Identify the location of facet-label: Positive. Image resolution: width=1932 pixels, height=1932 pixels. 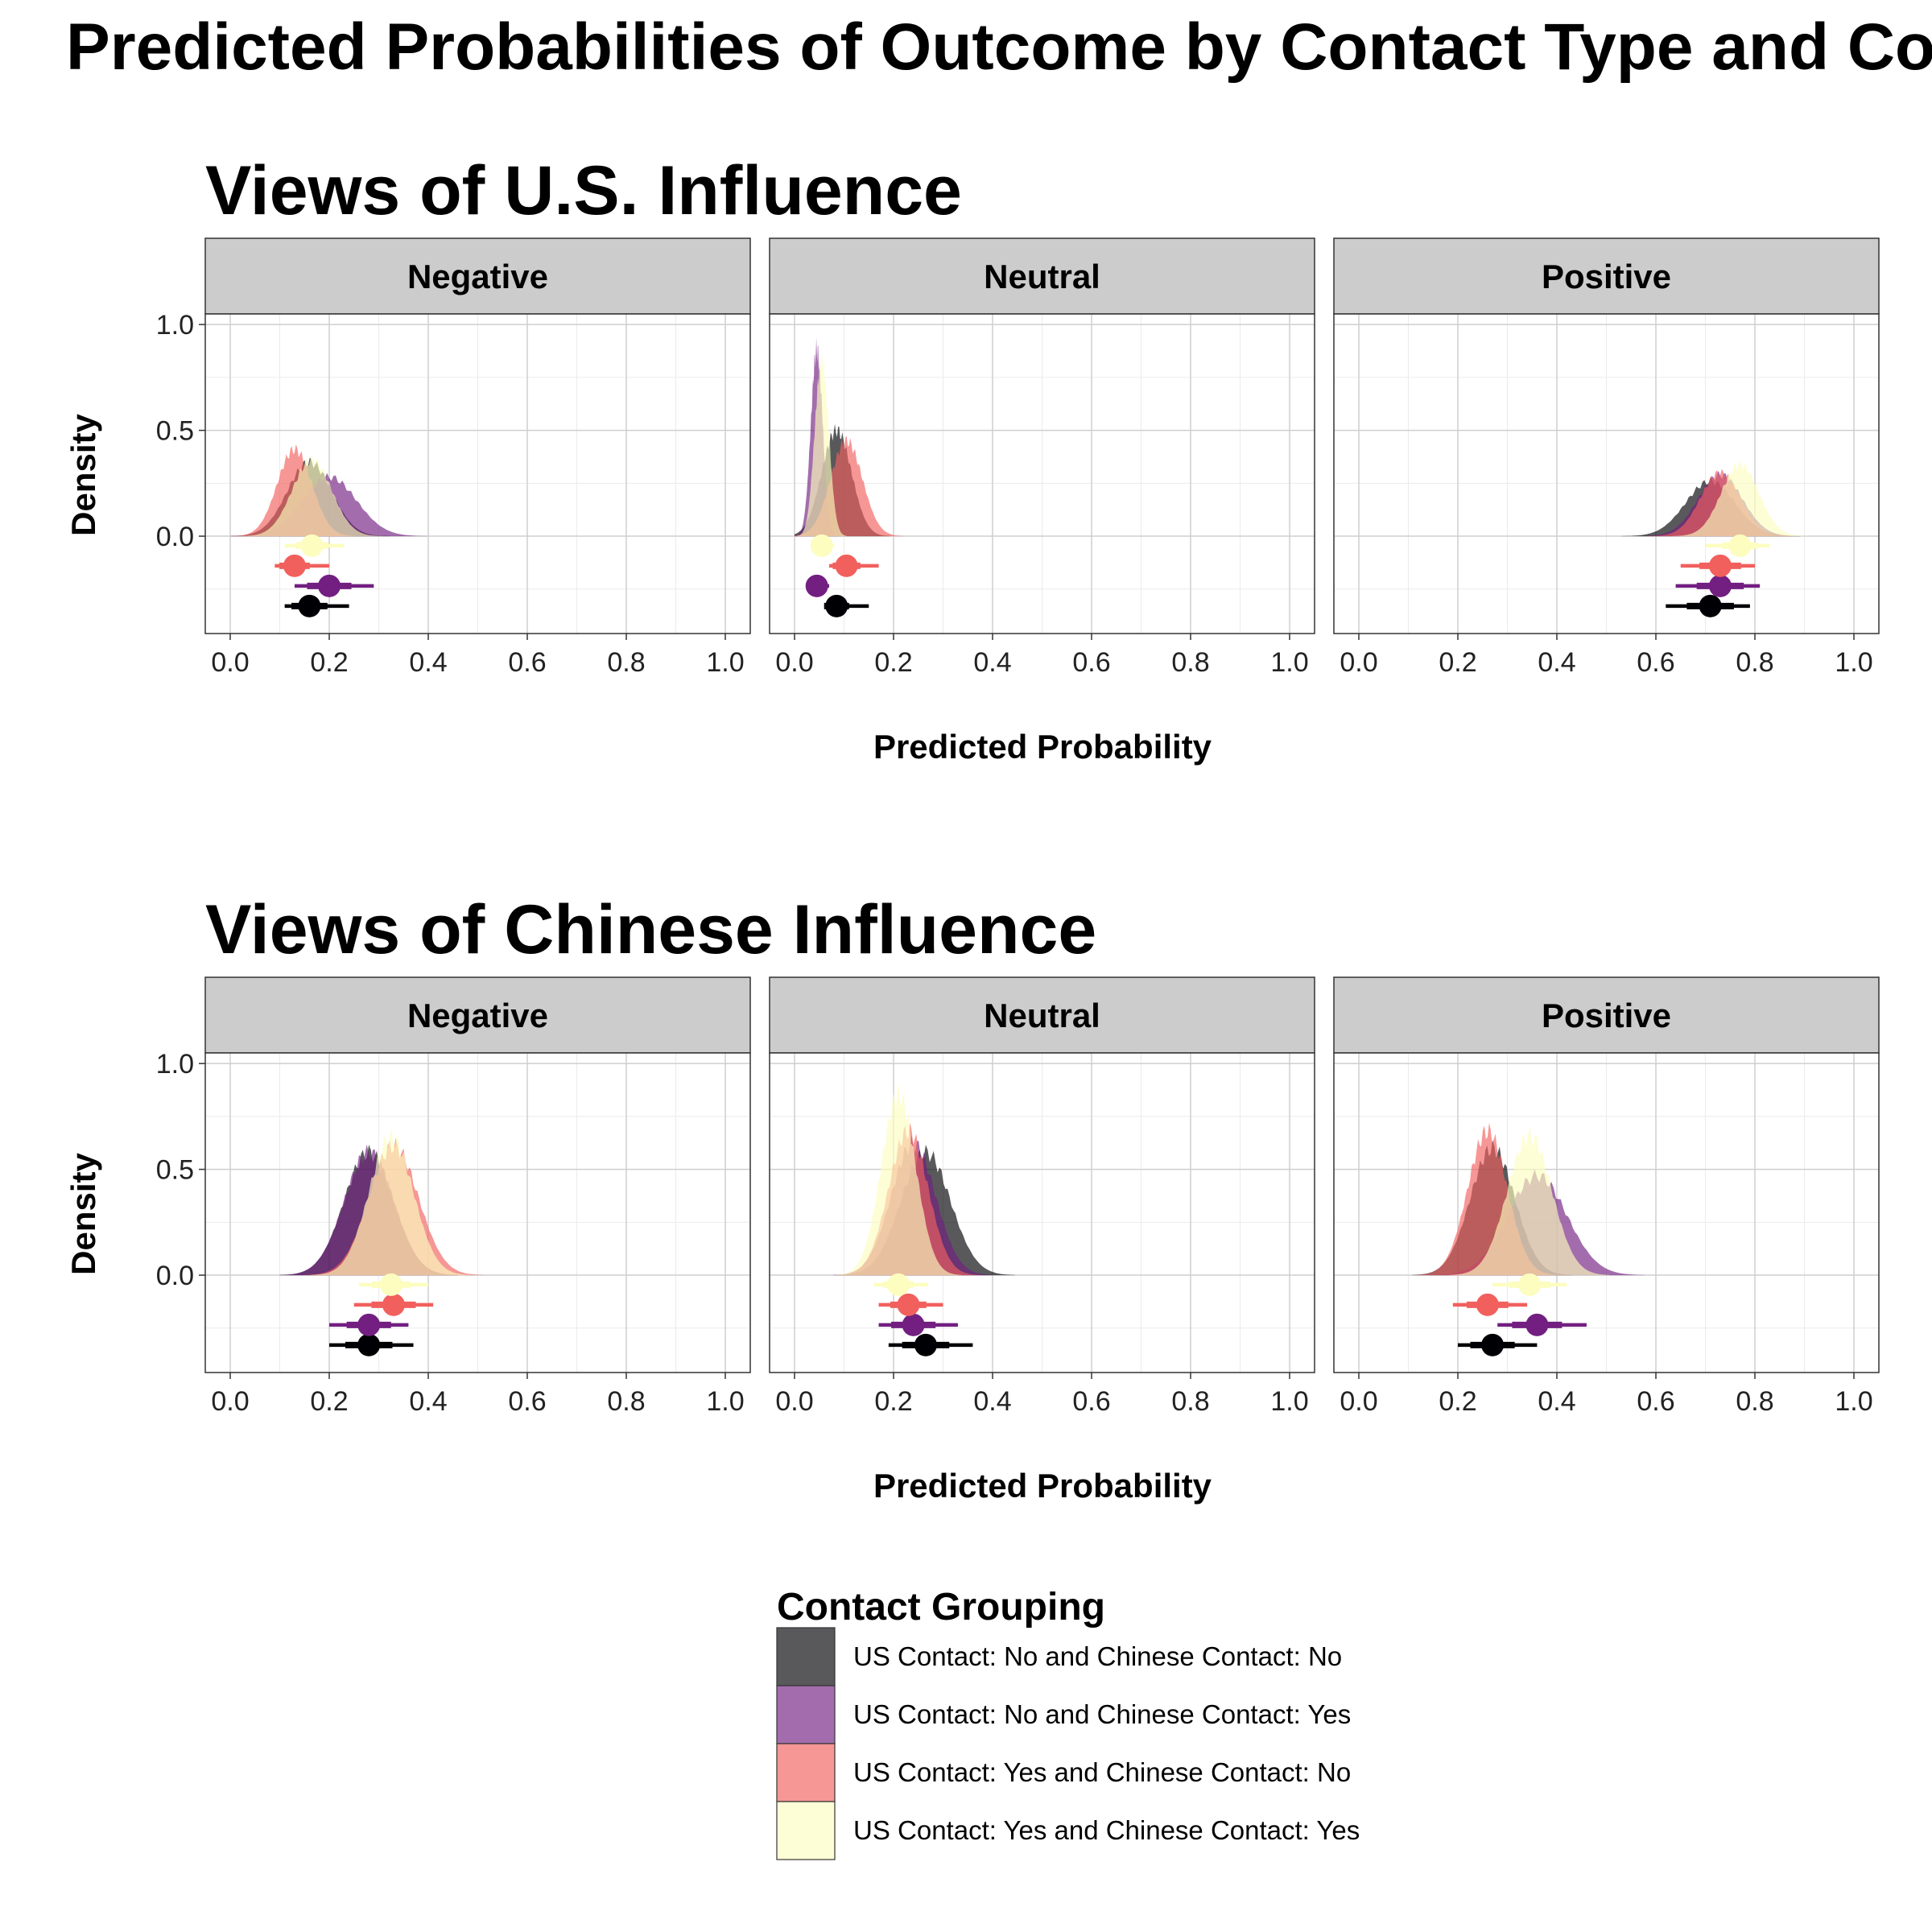
(1606, 1015).